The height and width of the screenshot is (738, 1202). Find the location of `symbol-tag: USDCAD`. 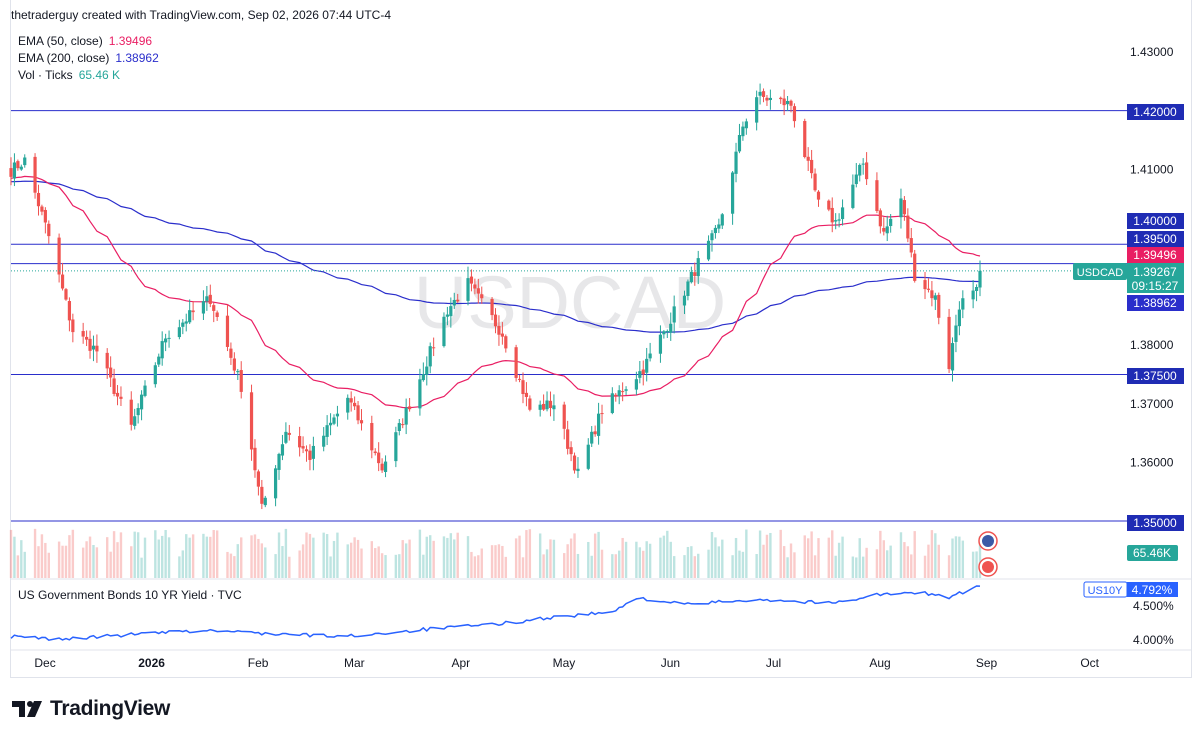

symbol-tag: USDCAD is located at coordinates (1100, 271).